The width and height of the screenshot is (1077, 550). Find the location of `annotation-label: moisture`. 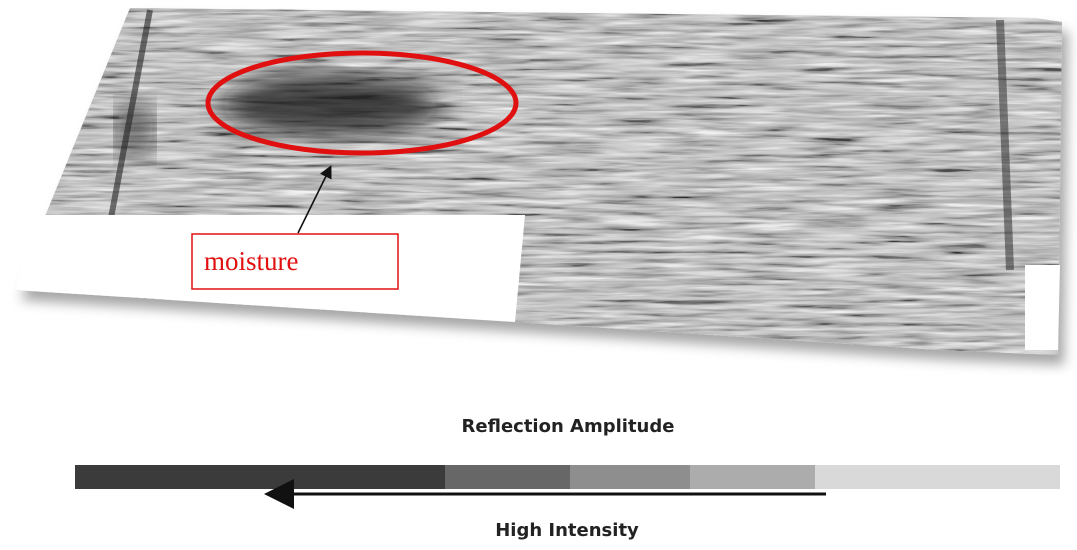

annotation-label: moisture is located at coordinates (251, 261).